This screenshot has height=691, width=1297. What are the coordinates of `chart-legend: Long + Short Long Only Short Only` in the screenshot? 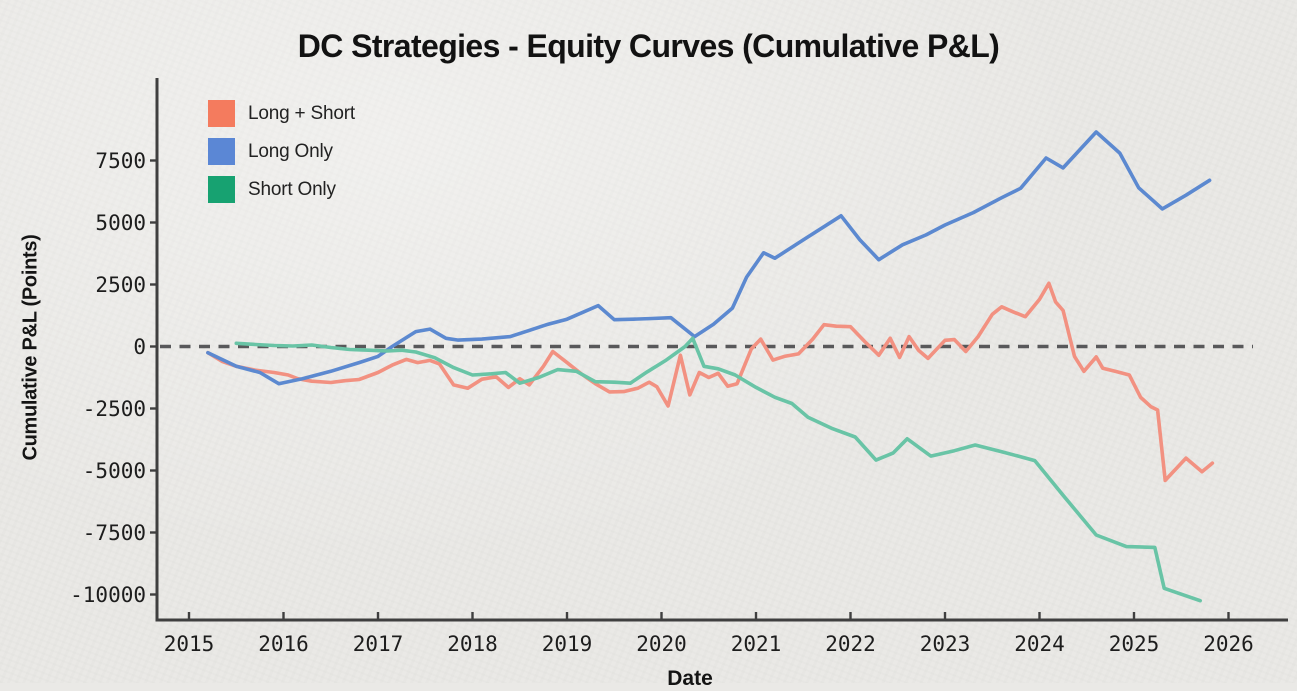 It's located at (281, 151).